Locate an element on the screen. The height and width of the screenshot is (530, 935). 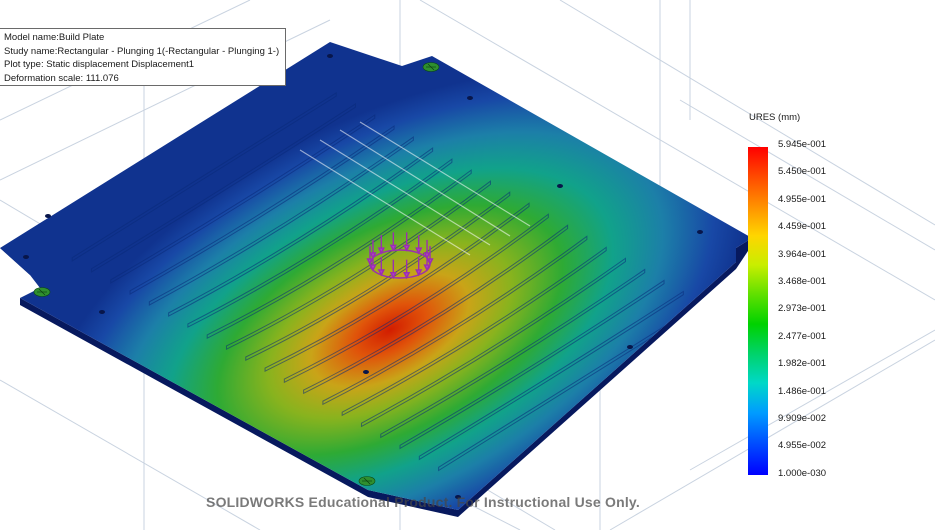
legend-tick: 5.450e-001 is located at coordinates (802, 172).